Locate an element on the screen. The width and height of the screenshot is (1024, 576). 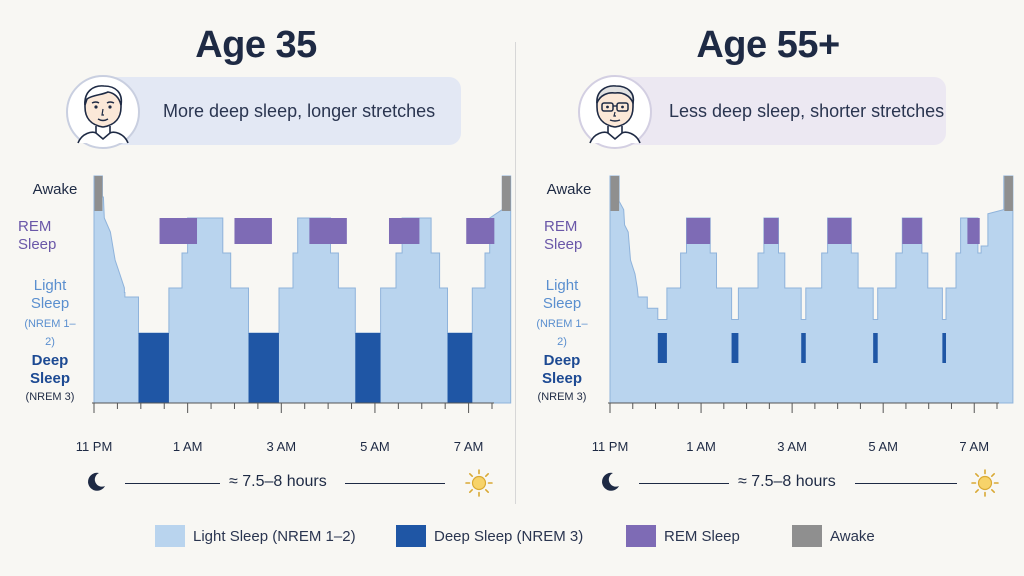
legend-label: Light Sleep (NREM 1–2) is located at coordinates (274, 536).